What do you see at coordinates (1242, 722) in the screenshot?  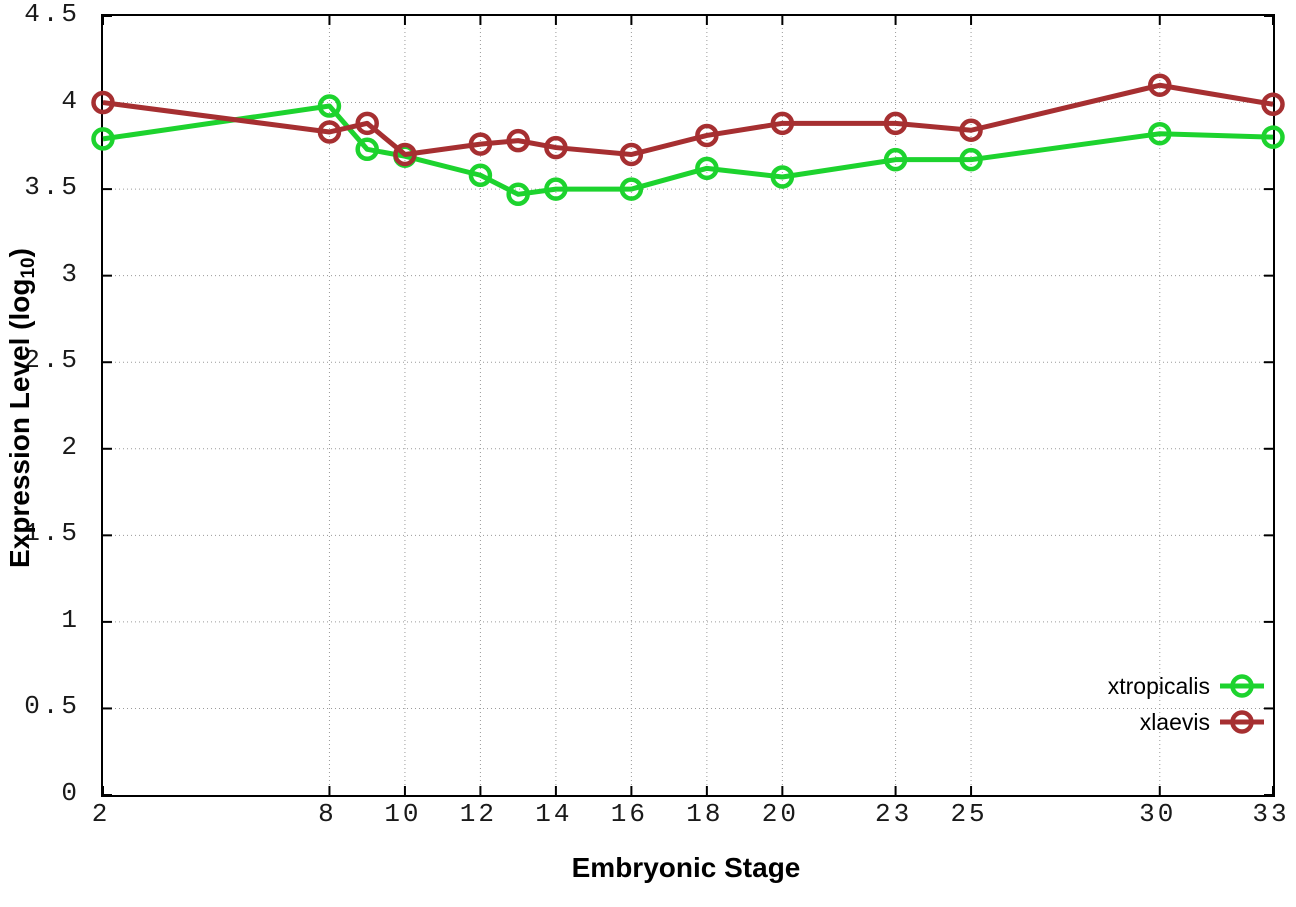 I see `legend-marker-xlaevis` at bounding box center [1242, 722].